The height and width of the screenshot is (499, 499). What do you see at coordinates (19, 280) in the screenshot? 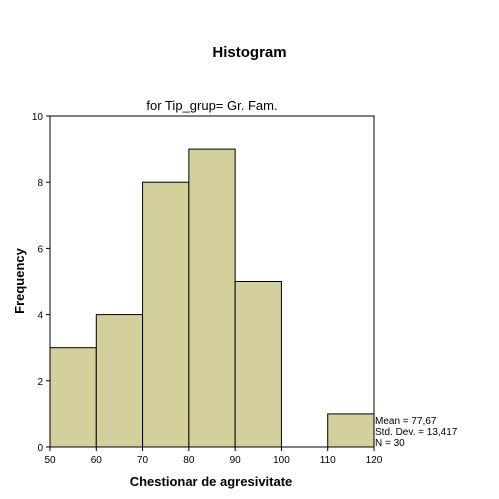
I see `y-axis-label: Frequency` at bounding box center [19, 280].